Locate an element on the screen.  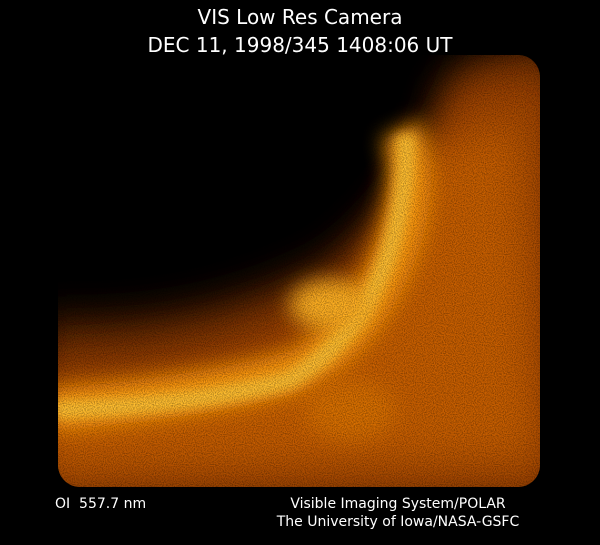
subtitle: DEC 11, 1998/345 1408:06 UT is located at coordinates (301, 45).